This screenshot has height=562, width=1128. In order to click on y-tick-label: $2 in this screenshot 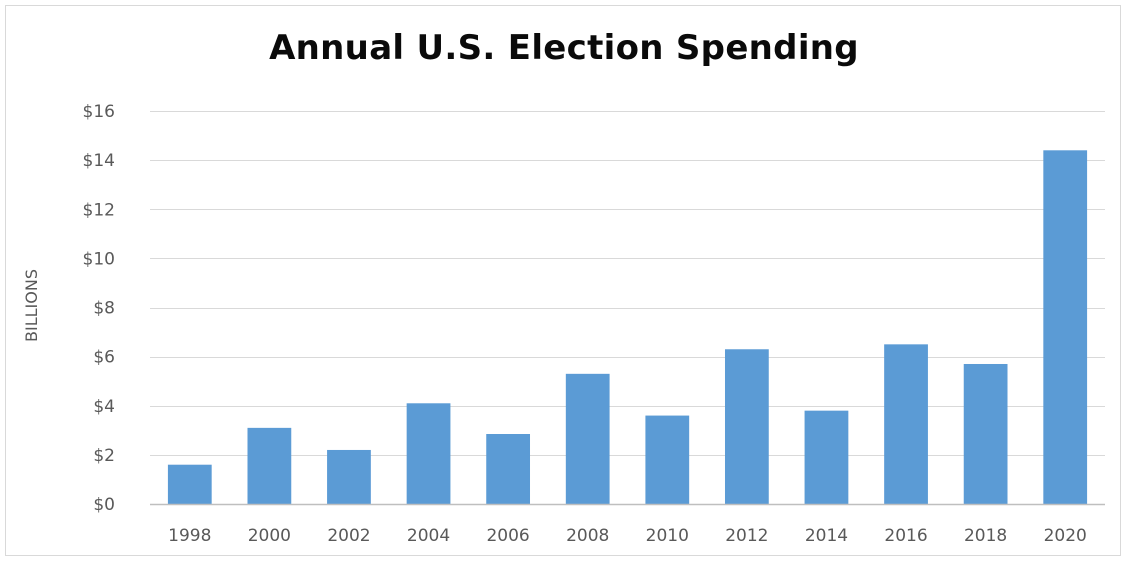, I will do `click(104, 456)`.